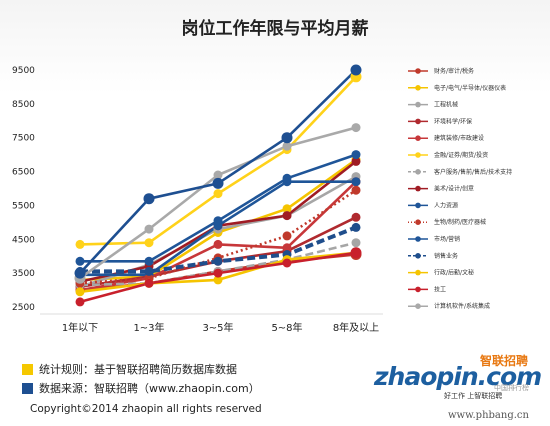 The height and width of the screenshot is (426, 550). I want to click on legend-label: 行政/后勤/文秘, so click(454, 273).